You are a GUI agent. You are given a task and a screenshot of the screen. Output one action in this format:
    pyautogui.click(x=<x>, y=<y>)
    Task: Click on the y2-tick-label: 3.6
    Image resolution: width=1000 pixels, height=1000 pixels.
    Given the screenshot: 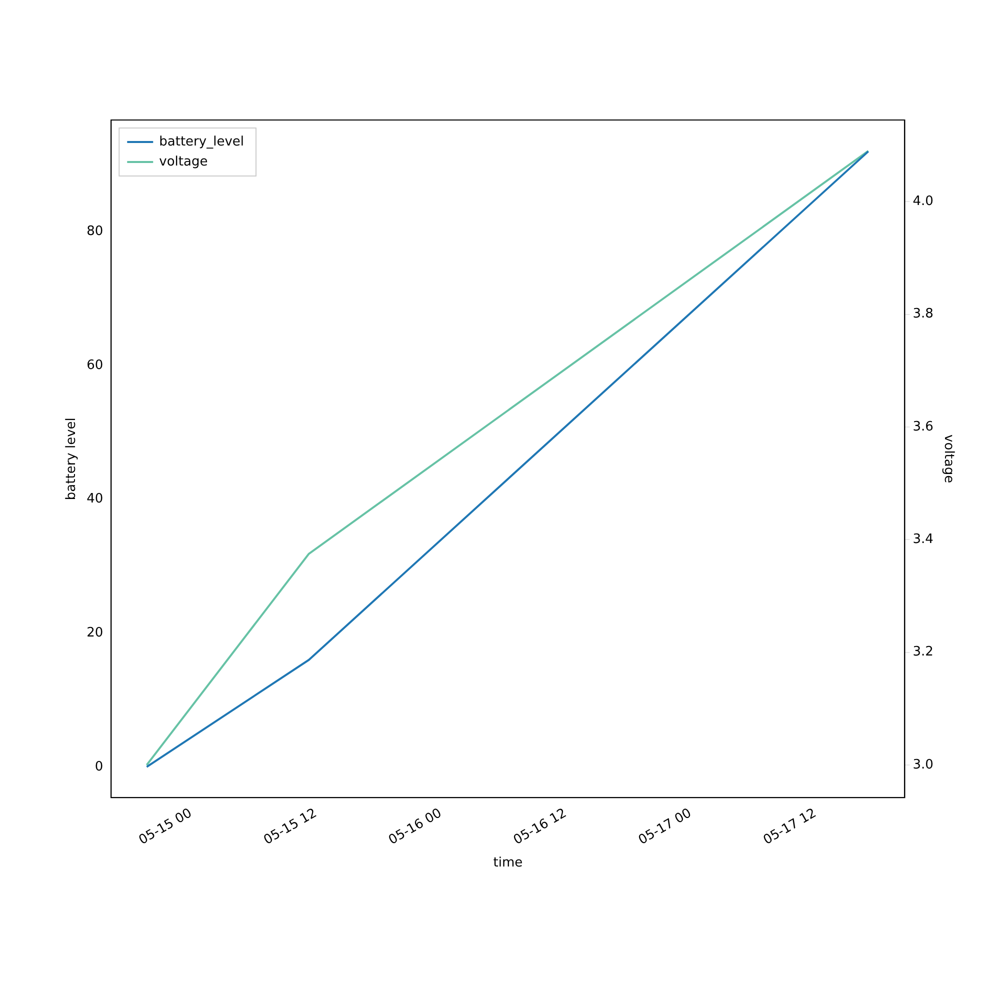 What is the action you would take?
    pyautogui.click(x=923, y=426)
    